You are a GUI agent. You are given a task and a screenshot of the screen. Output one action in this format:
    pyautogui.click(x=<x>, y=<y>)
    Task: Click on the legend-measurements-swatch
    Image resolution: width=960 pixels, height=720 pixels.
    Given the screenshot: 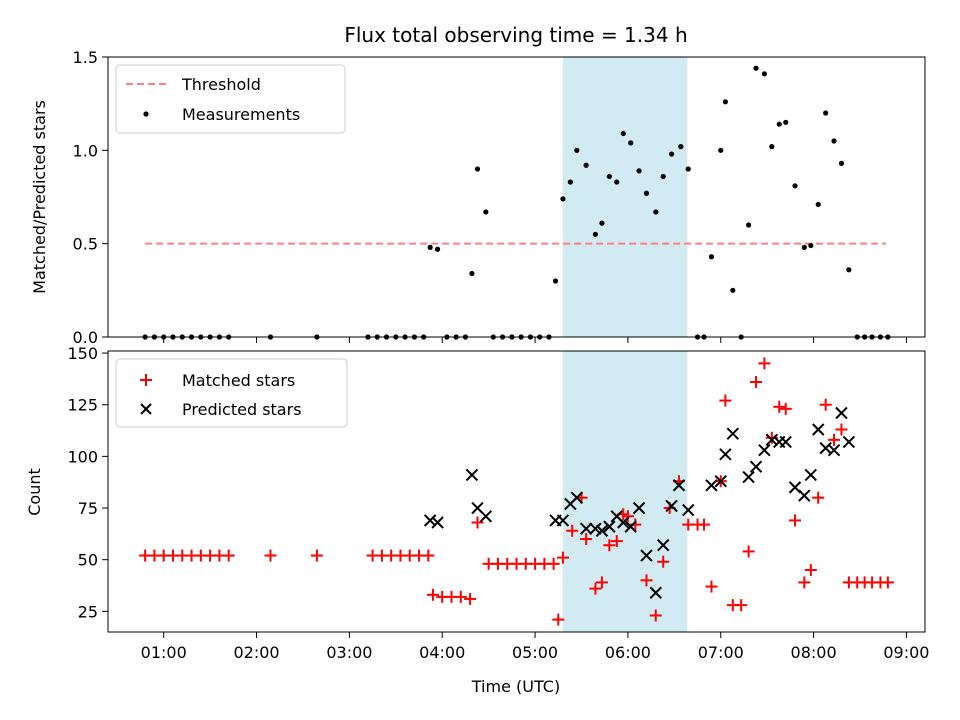 What is the action you would take?
    pyautogui.click(x=146, y=114)
    